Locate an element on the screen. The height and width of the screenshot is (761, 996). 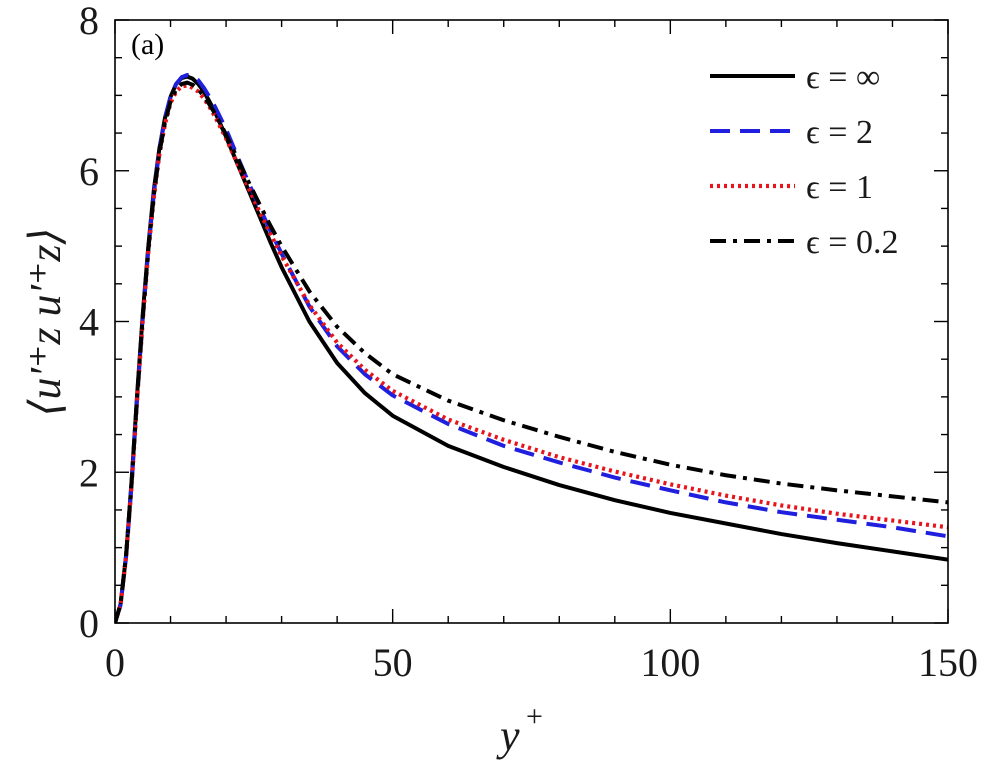
x-axis-label-main: y is located at coordinates (508, 735).